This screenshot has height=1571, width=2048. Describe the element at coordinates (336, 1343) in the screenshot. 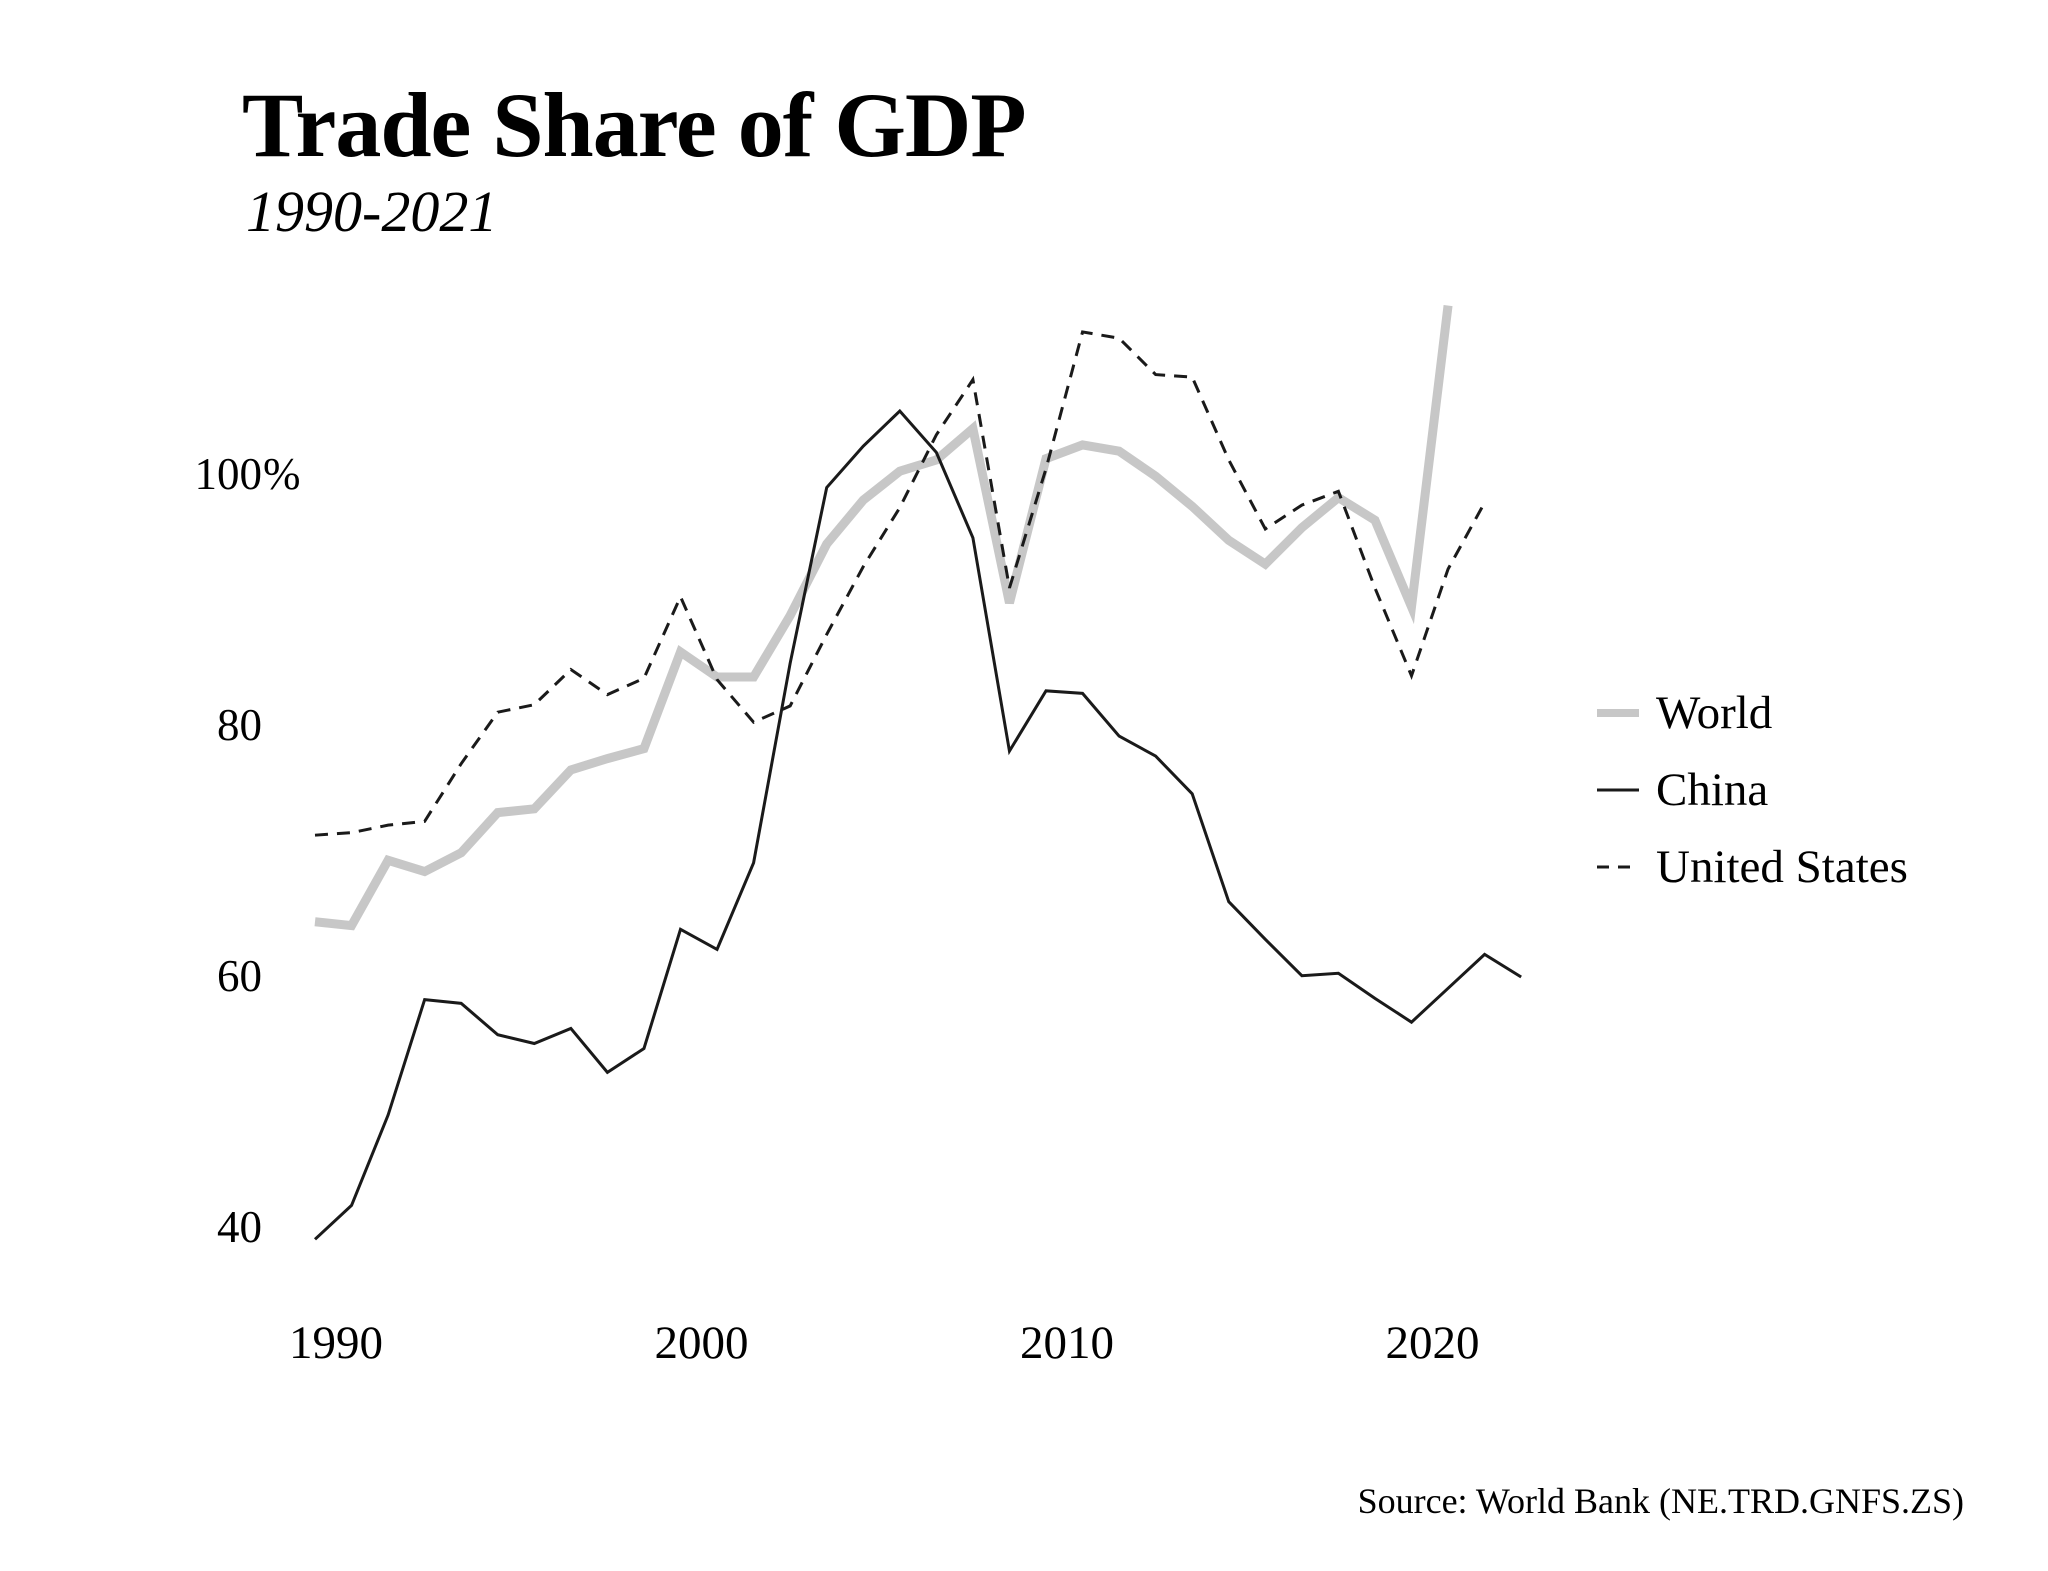

I see `x-tick-label-1990: 1990` at that location.